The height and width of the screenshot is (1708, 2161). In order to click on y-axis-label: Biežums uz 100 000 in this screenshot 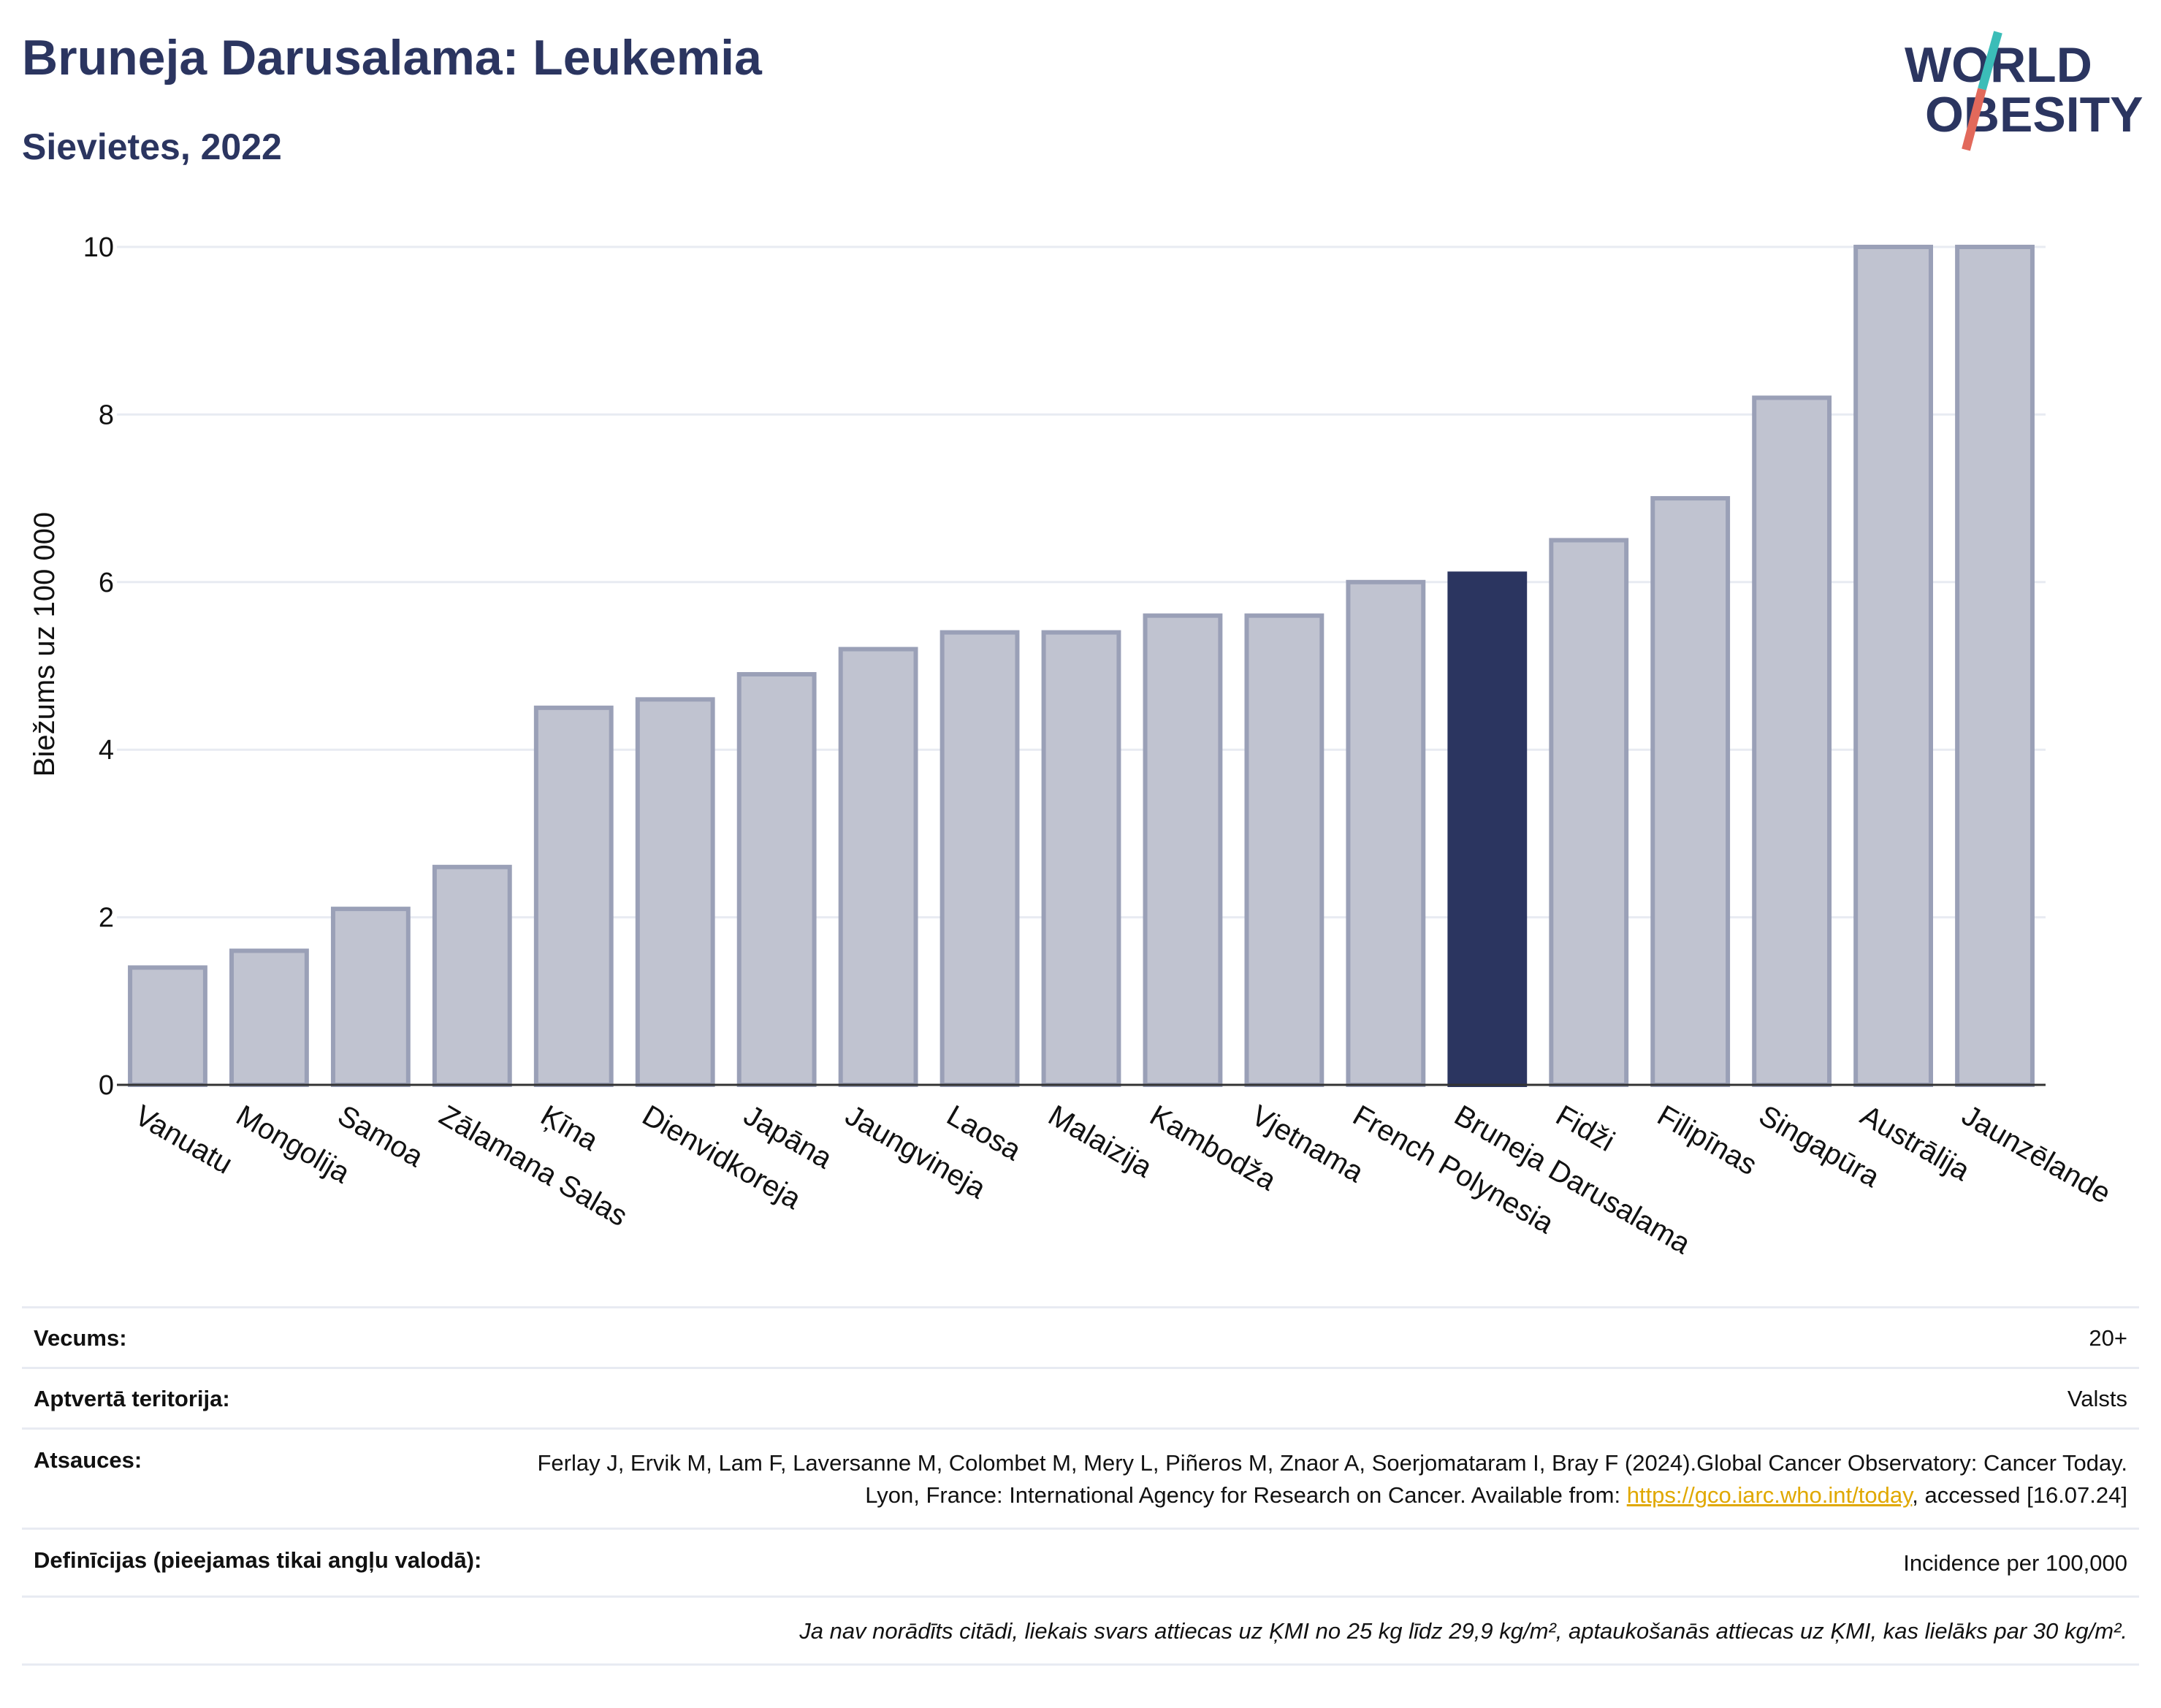, I will do `click(45, 644)`.